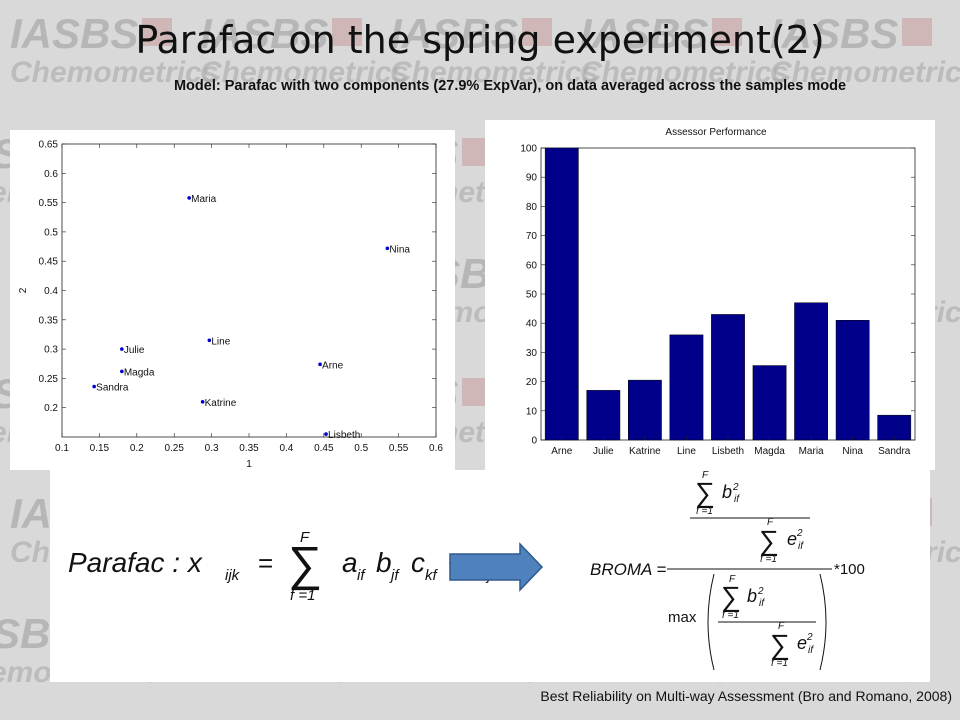 The height and width of the screenshot is (720, 960). I want to click on x-tick-label: 0.3, so click(212, 448).